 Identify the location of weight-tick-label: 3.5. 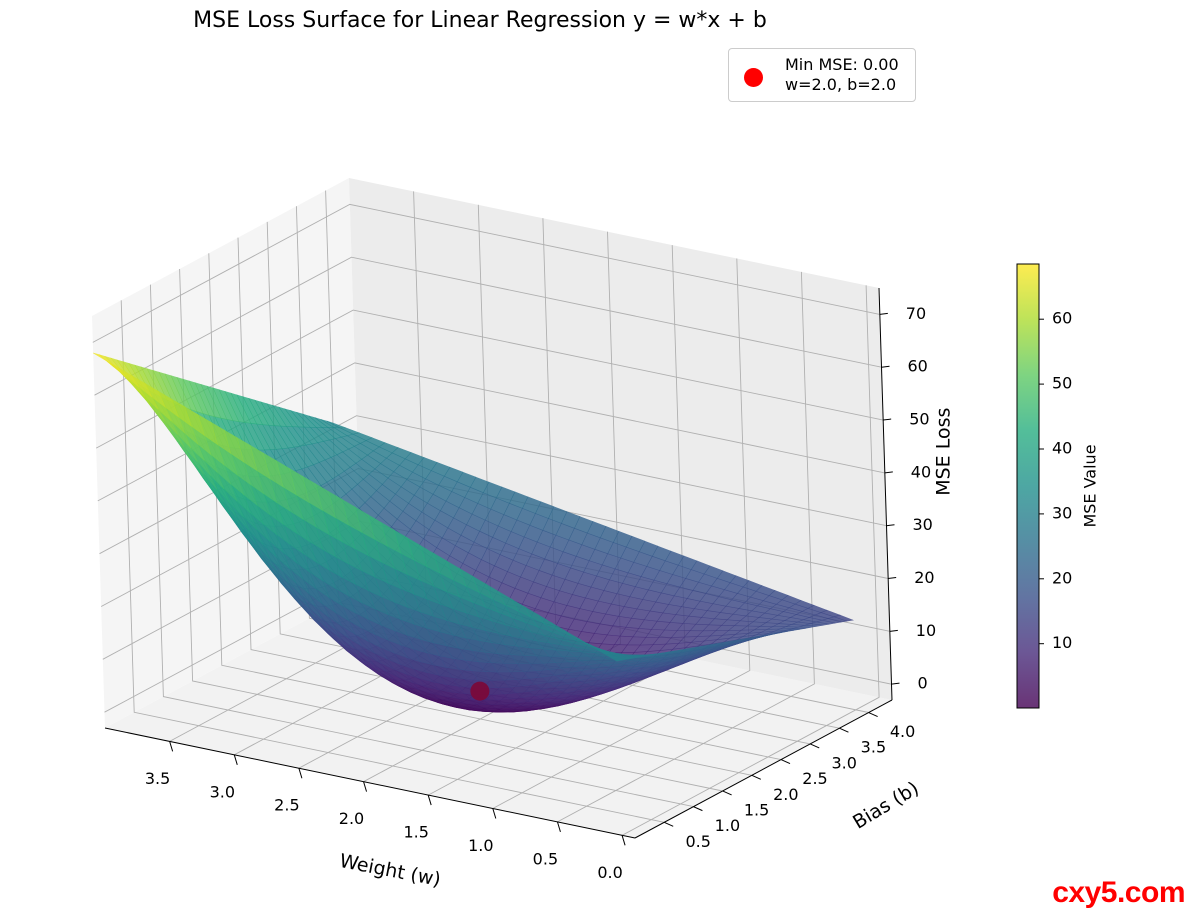
(157, 778).